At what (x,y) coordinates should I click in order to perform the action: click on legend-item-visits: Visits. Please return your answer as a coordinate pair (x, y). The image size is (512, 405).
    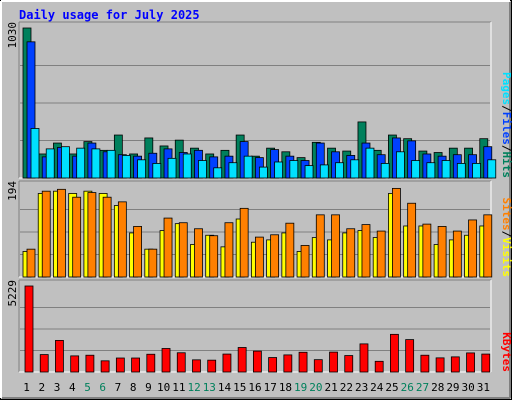
    Looking at the image, I should click on (506, 257).